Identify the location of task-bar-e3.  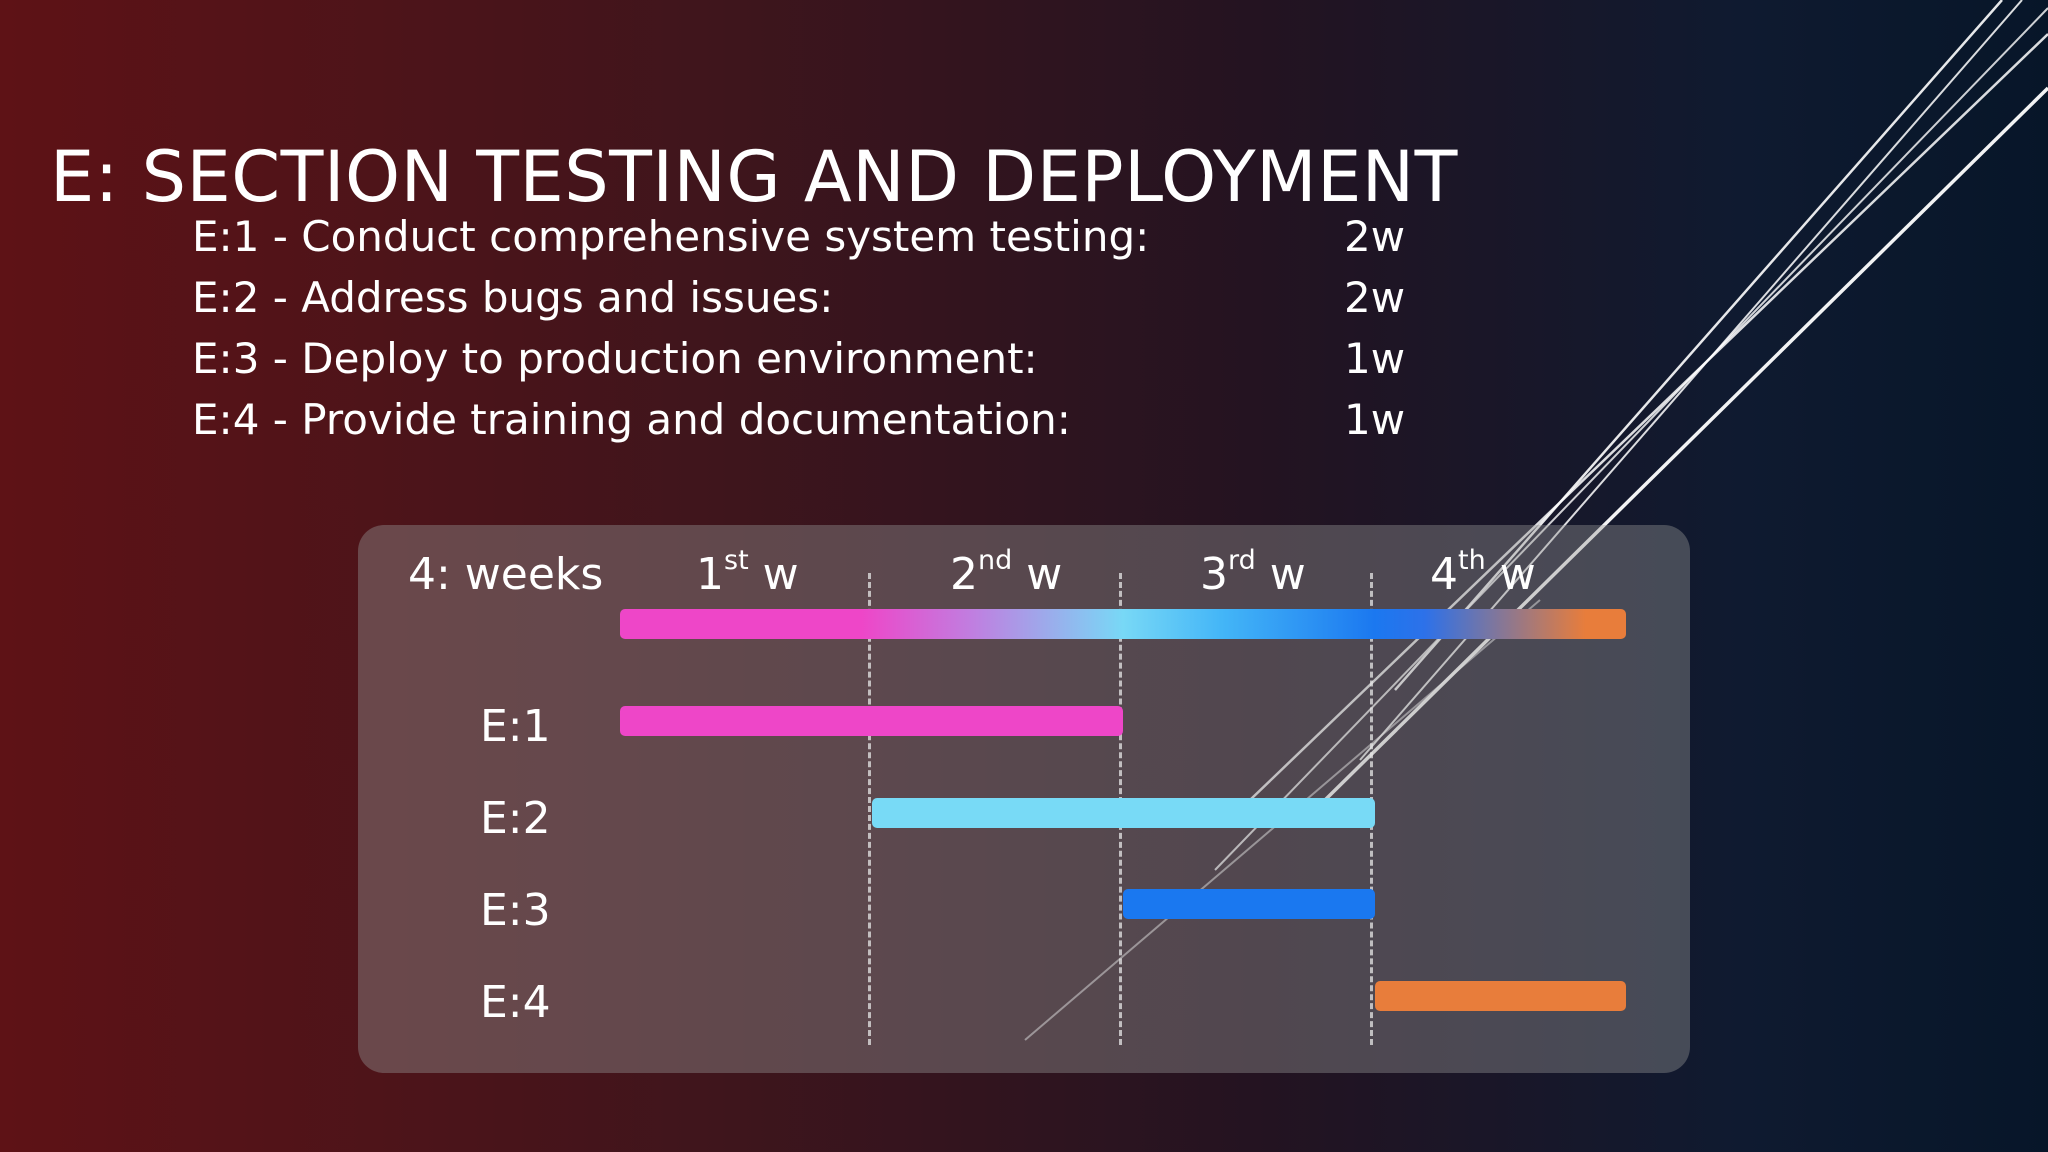
(1249, 904).